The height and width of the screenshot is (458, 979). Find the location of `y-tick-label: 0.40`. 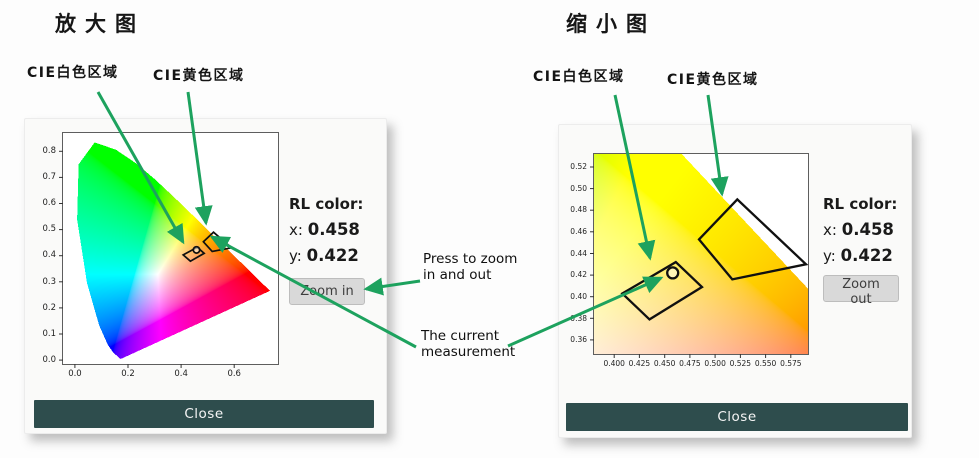

y-tick-label: 0.40 is located at coordinates (578, 296).